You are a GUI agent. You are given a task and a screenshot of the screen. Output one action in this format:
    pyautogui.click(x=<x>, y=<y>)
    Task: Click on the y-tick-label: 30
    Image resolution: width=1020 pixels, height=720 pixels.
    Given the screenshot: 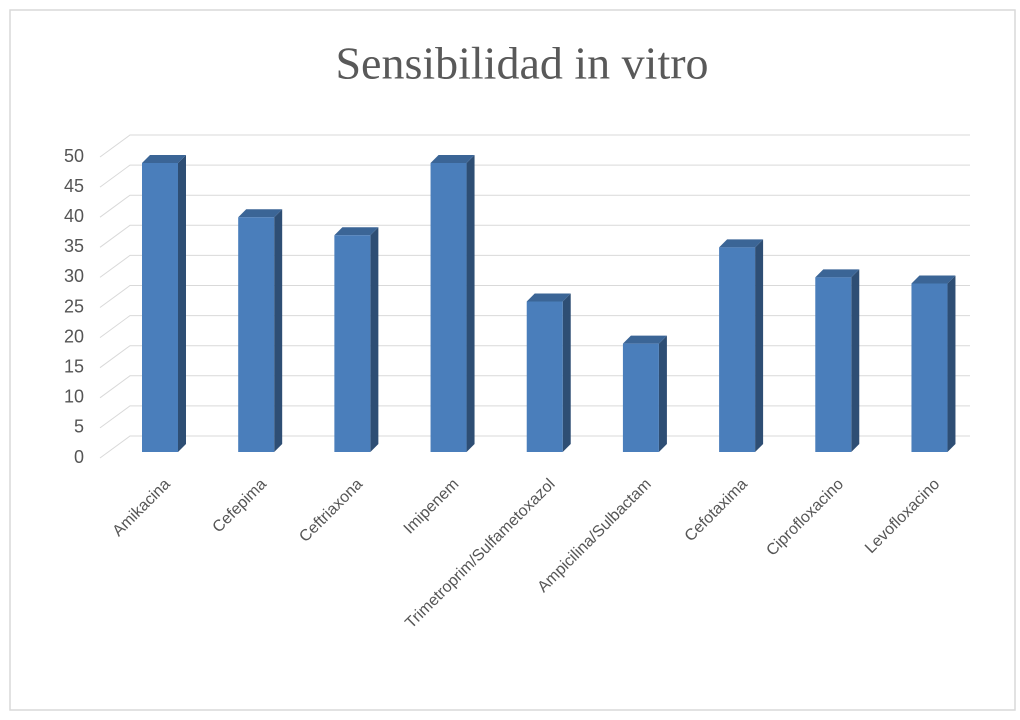 What is the action you would take?
    pyautogui.click(x=74, y=276)
    